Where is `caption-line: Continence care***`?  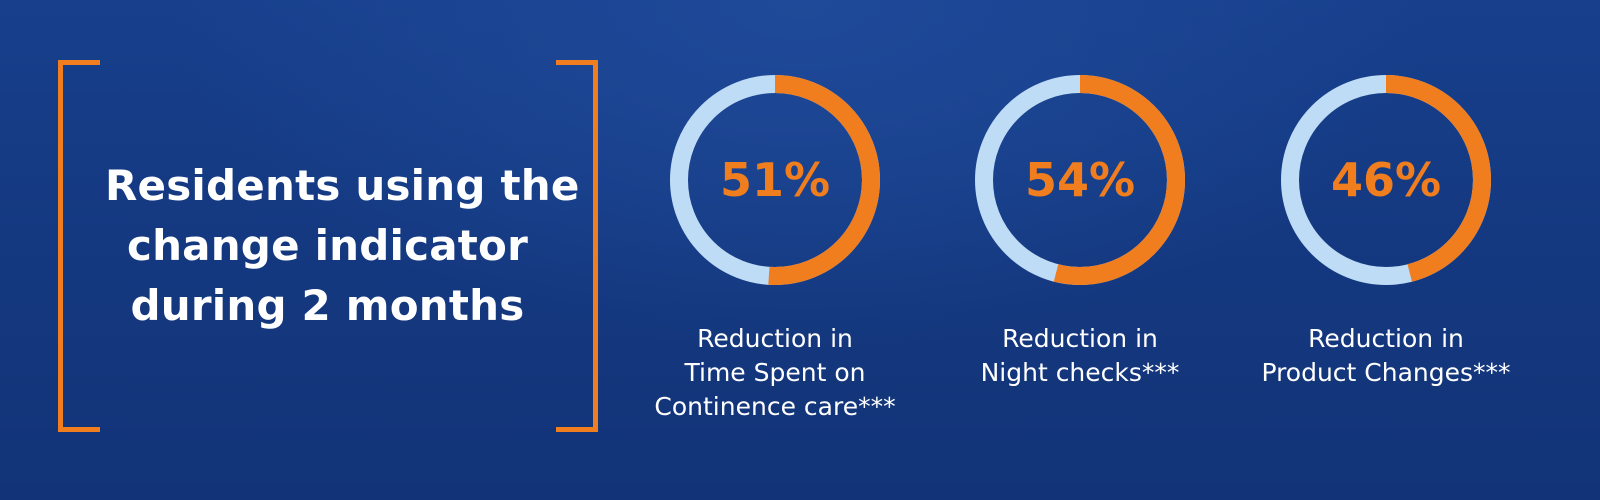
caption-line: Continence care*** is located at coordinates (775, 406).